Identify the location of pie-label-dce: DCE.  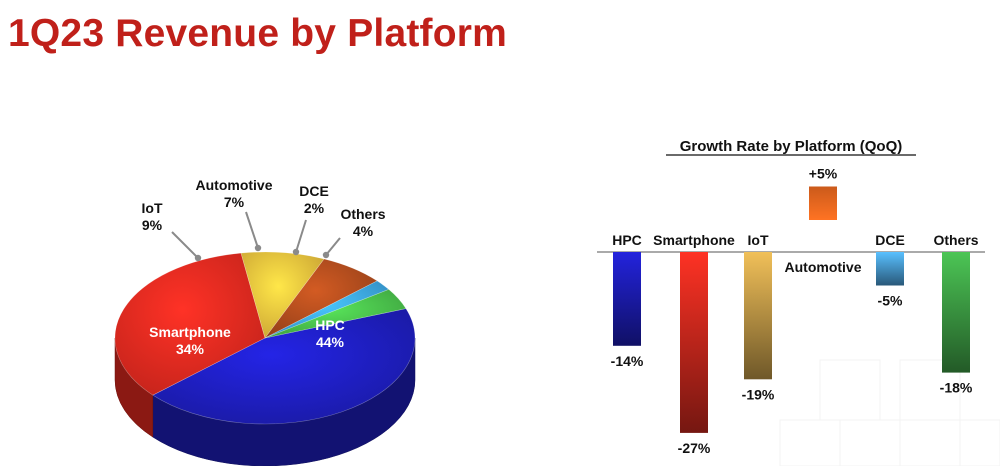
(314, 191).